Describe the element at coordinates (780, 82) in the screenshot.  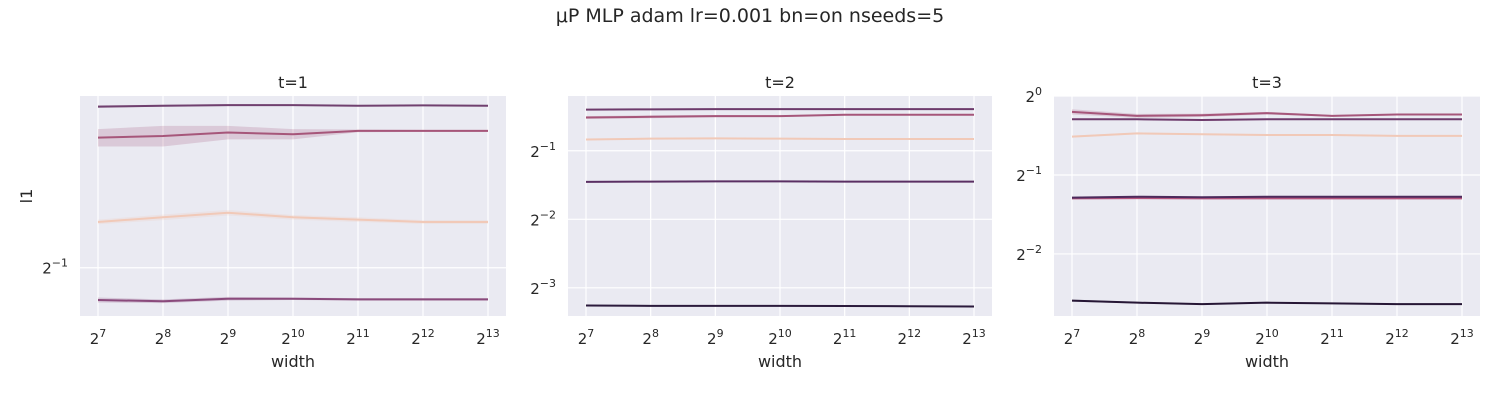
I see `panel-title: t=2` at that location.